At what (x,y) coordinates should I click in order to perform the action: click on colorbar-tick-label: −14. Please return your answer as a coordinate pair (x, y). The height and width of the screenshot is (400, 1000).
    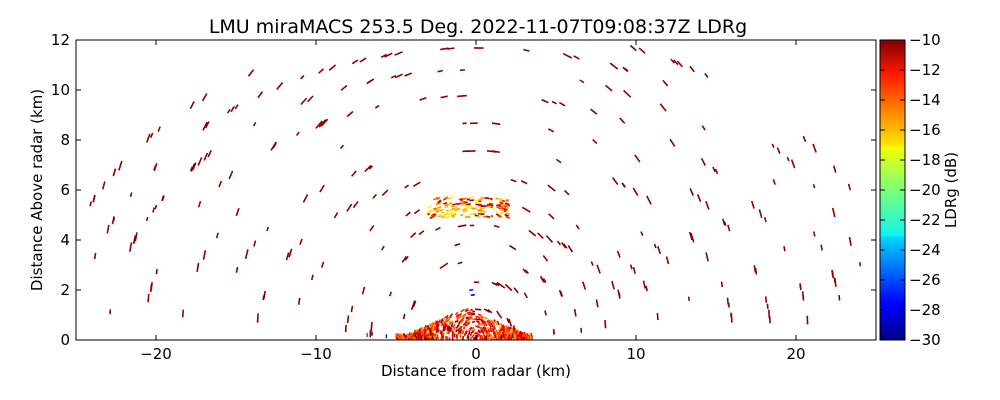
    Looking at the image, I should click on (925, 100).